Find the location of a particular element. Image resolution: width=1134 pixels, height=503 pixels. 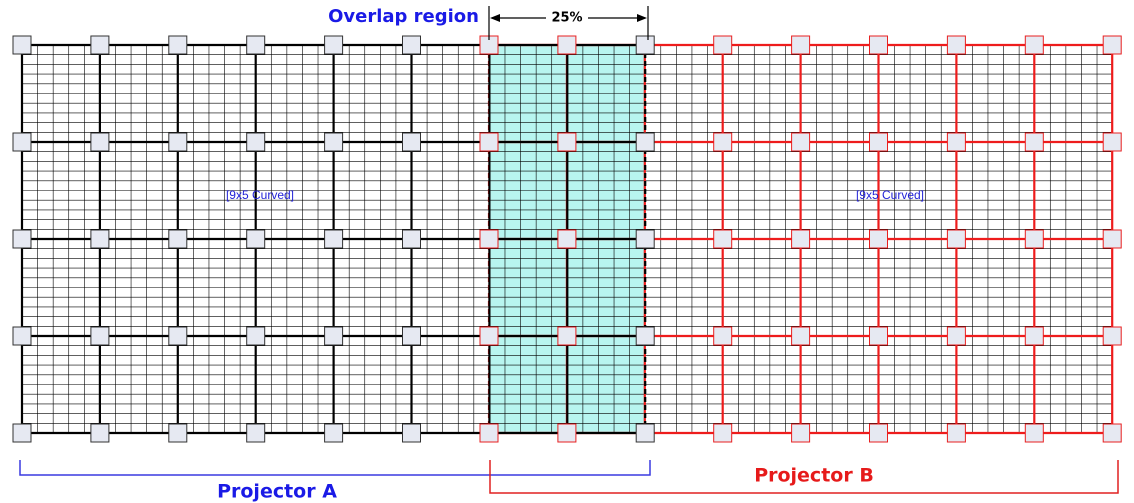

percent-label: 25% is located at coordinates (566, 18).